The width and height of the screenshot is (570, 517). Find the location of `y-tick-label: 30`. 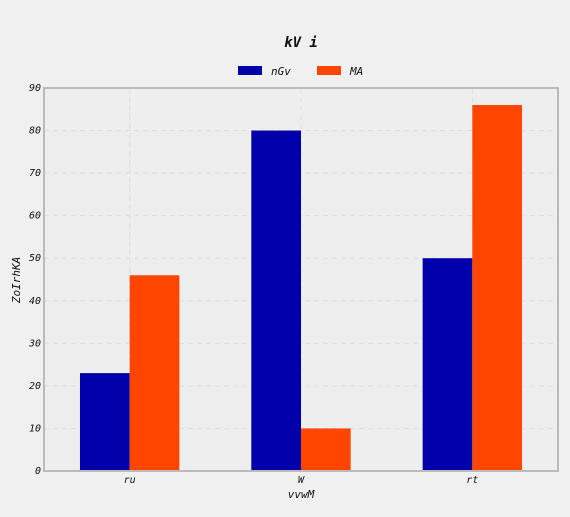

y-tick-label: 30 is located at coordinates (34, 343).